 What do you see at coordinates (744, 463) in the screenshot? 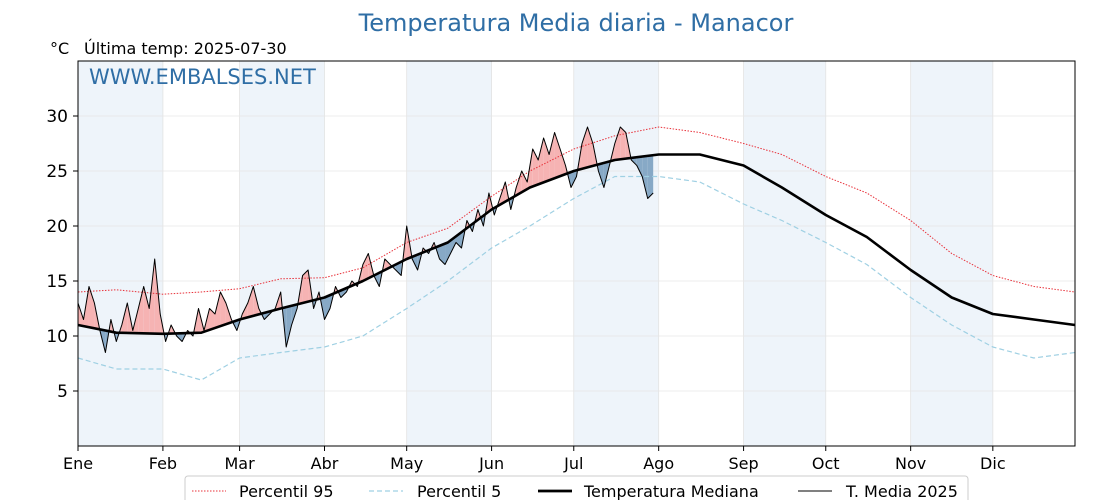
I see `x-tick-label: Sep` at bounding box center [744, 463].